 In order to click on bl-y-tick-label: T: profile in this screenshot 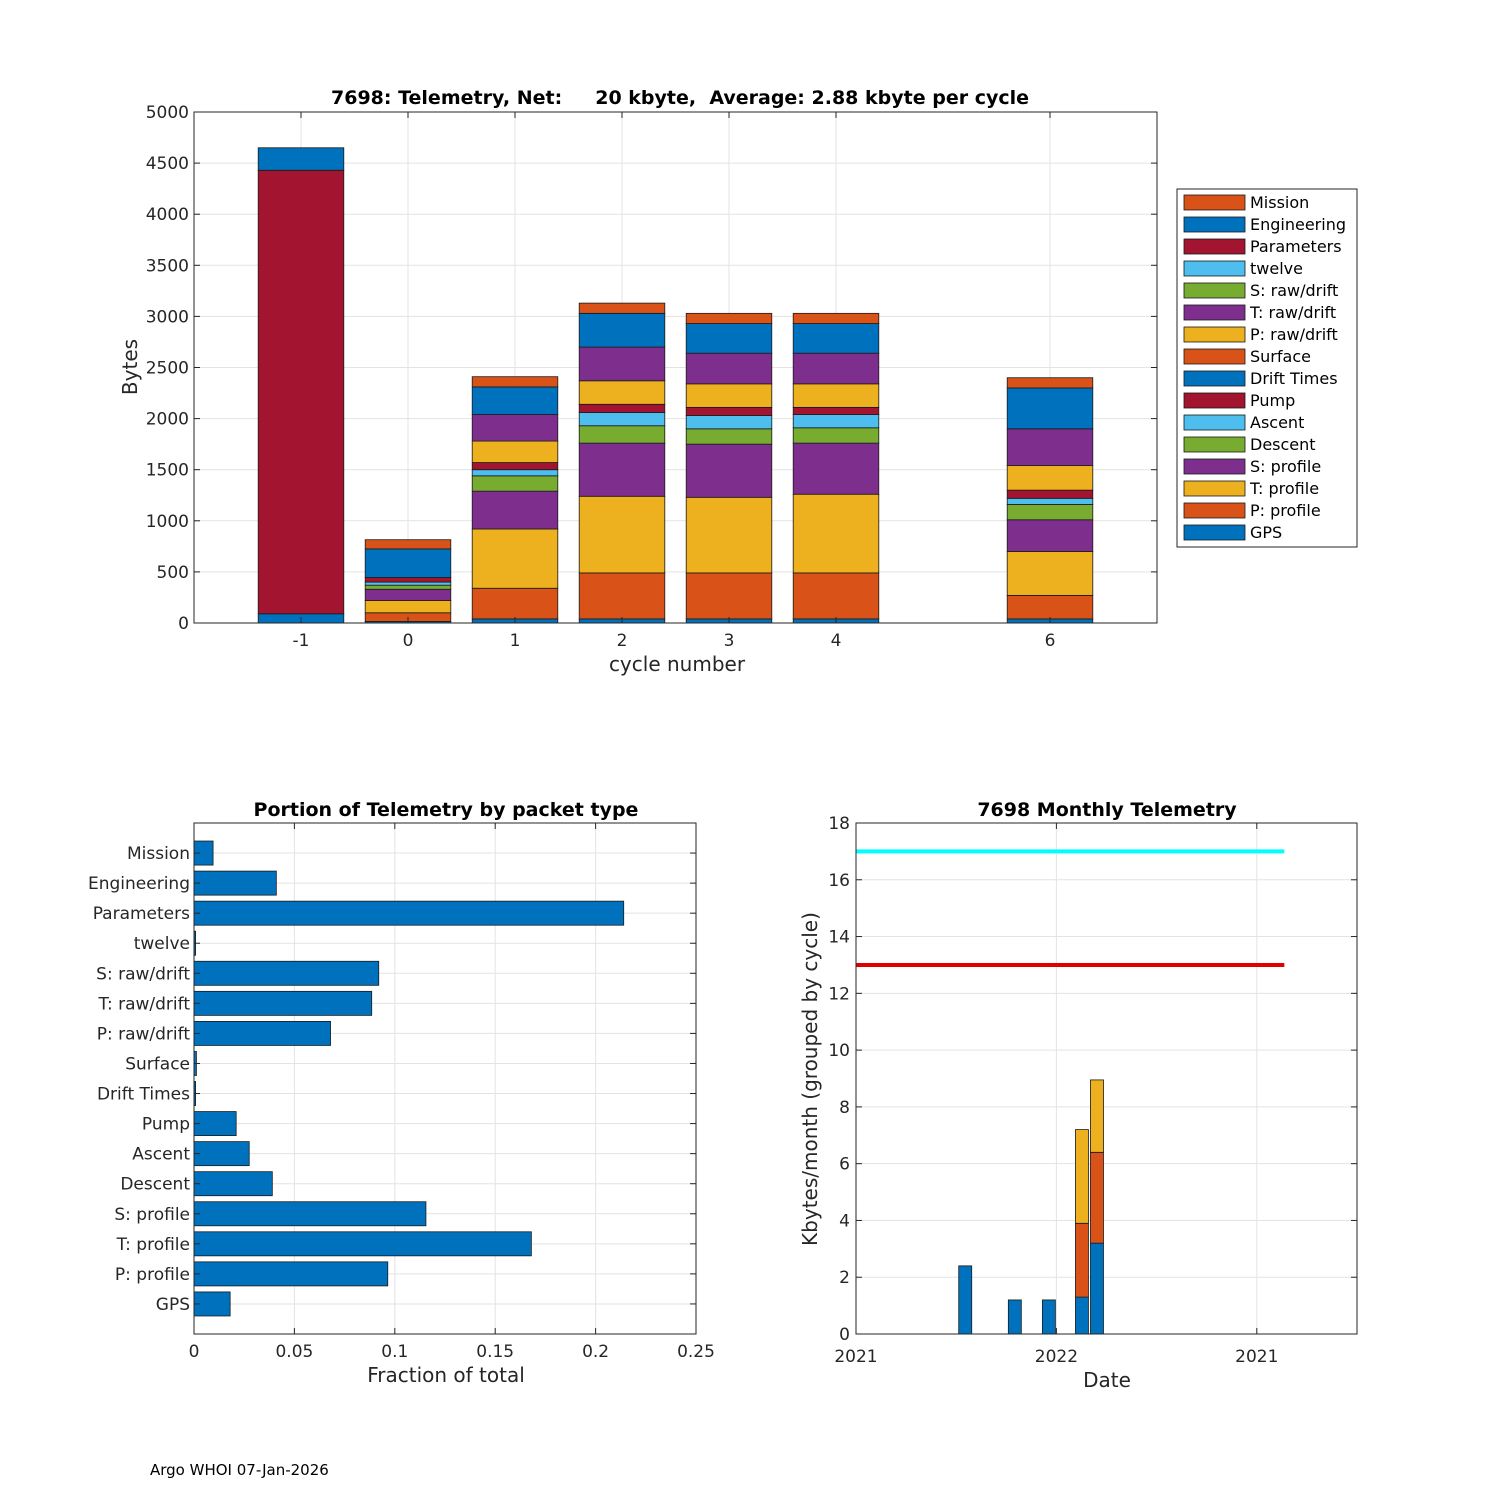, I will do `click(153, 1245)`.